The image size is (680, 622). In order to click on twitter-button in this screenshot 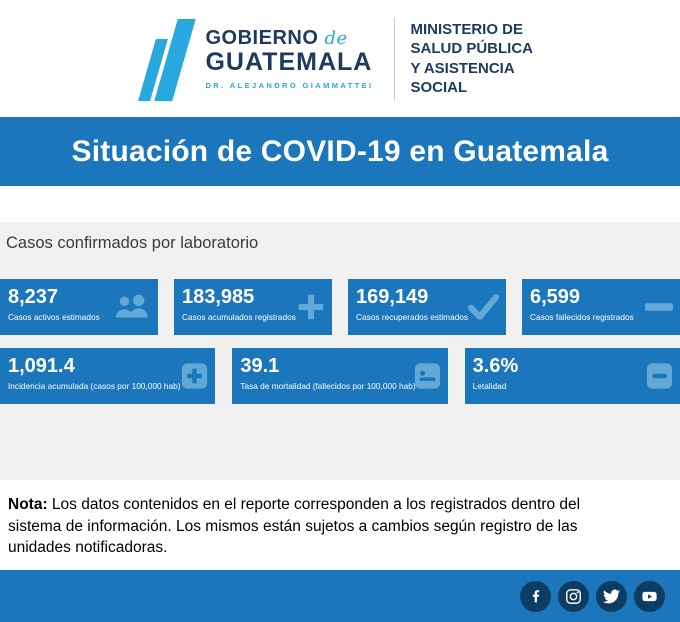, I will do `click(611, 596)`.